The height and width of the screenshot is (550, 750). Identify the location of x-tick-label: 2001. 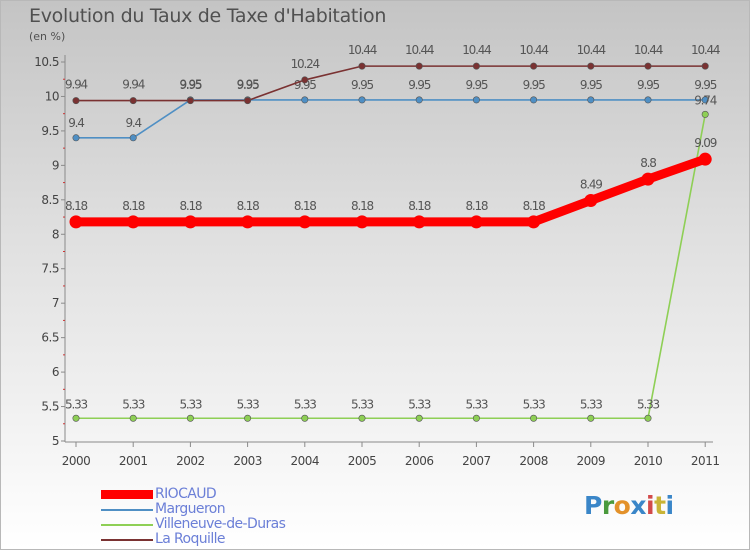
(133, 461).